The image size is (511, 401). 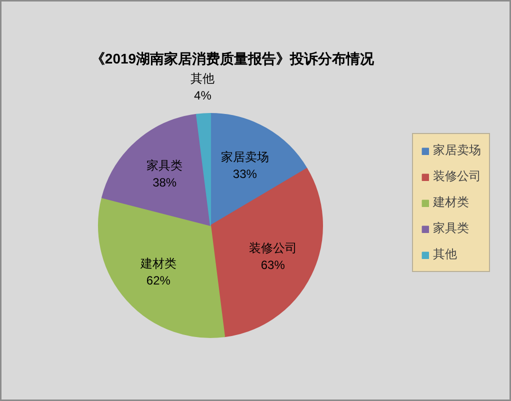 I want to click on chart-title: 《2019湖南家居消费质量报告》投诉分布情况, so click(x=233, y=58).